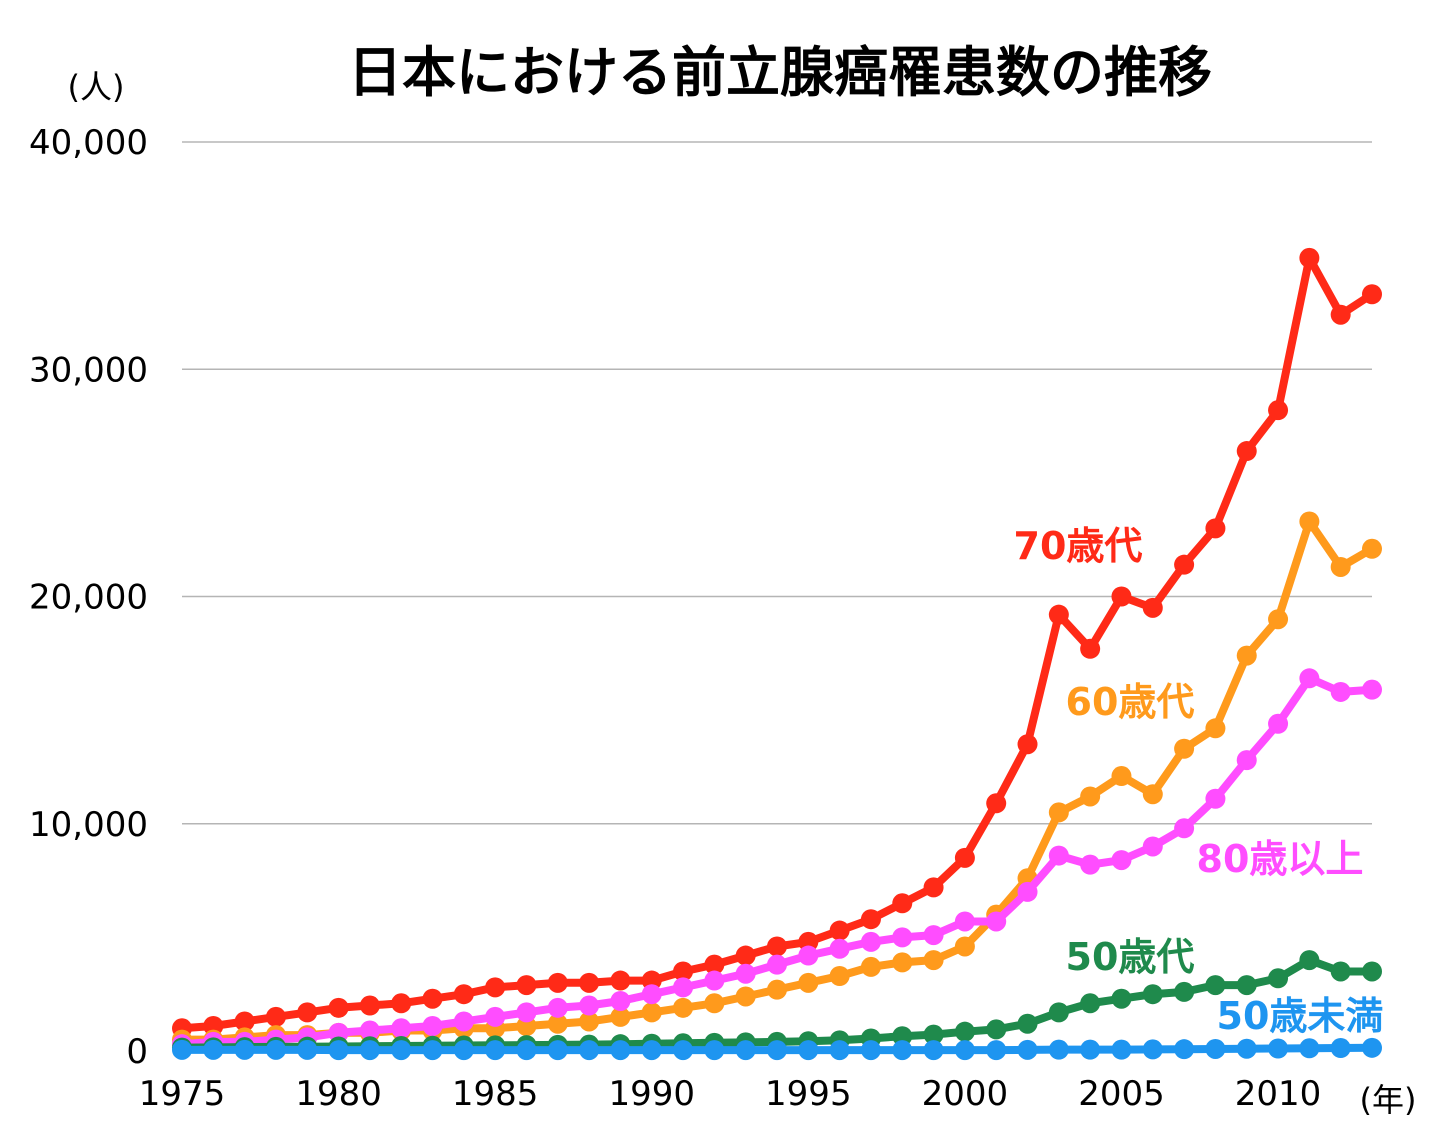 The image size is (1440, 1148). What do you see at coordinates (88, 370) in the screenshot?
I see `y-tick-label: 30,000` at bounding box center [88, 370].